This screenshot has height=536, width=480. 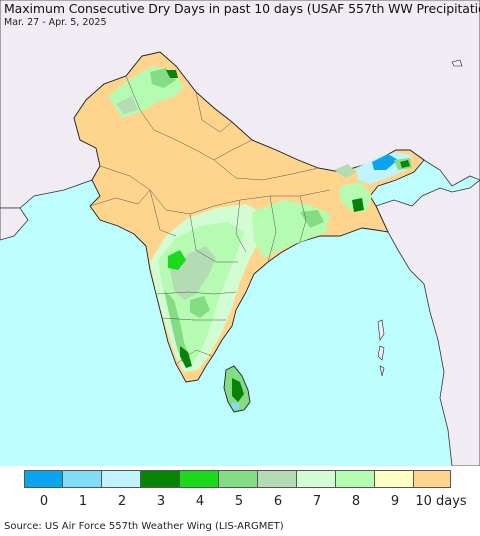 I want to click on andaman-islands, so click(x=420, y=218).